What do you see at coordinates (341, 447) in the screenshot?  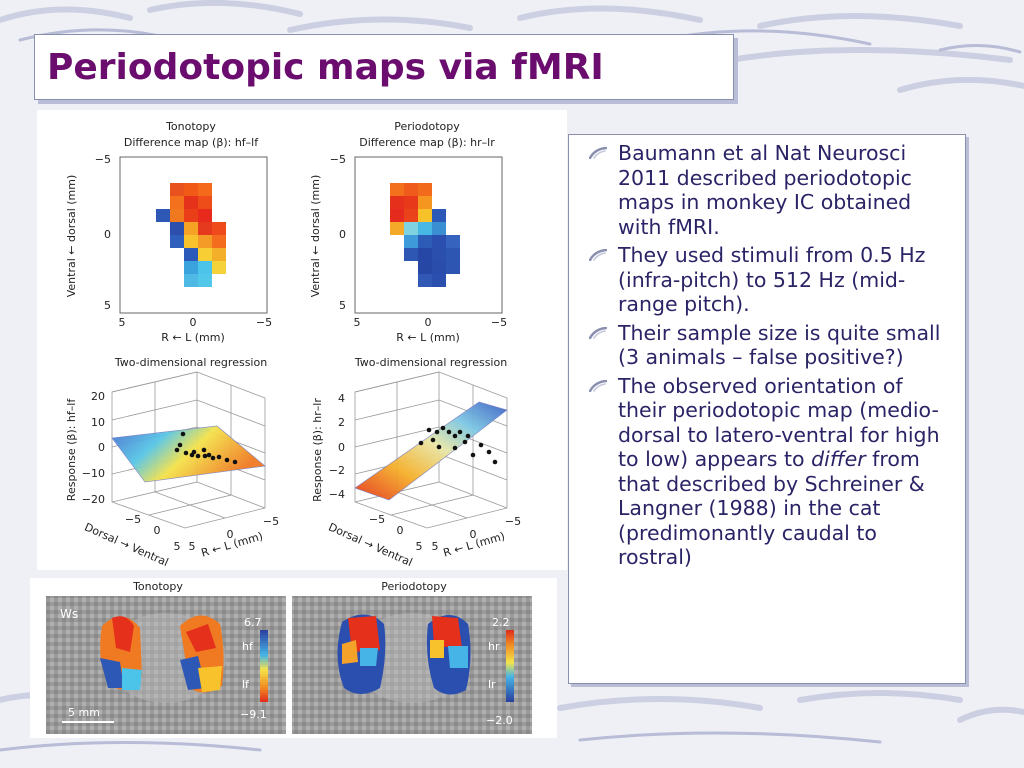 I see `periodotopy-ztick-3: 0` at bounding box center [341, 447].